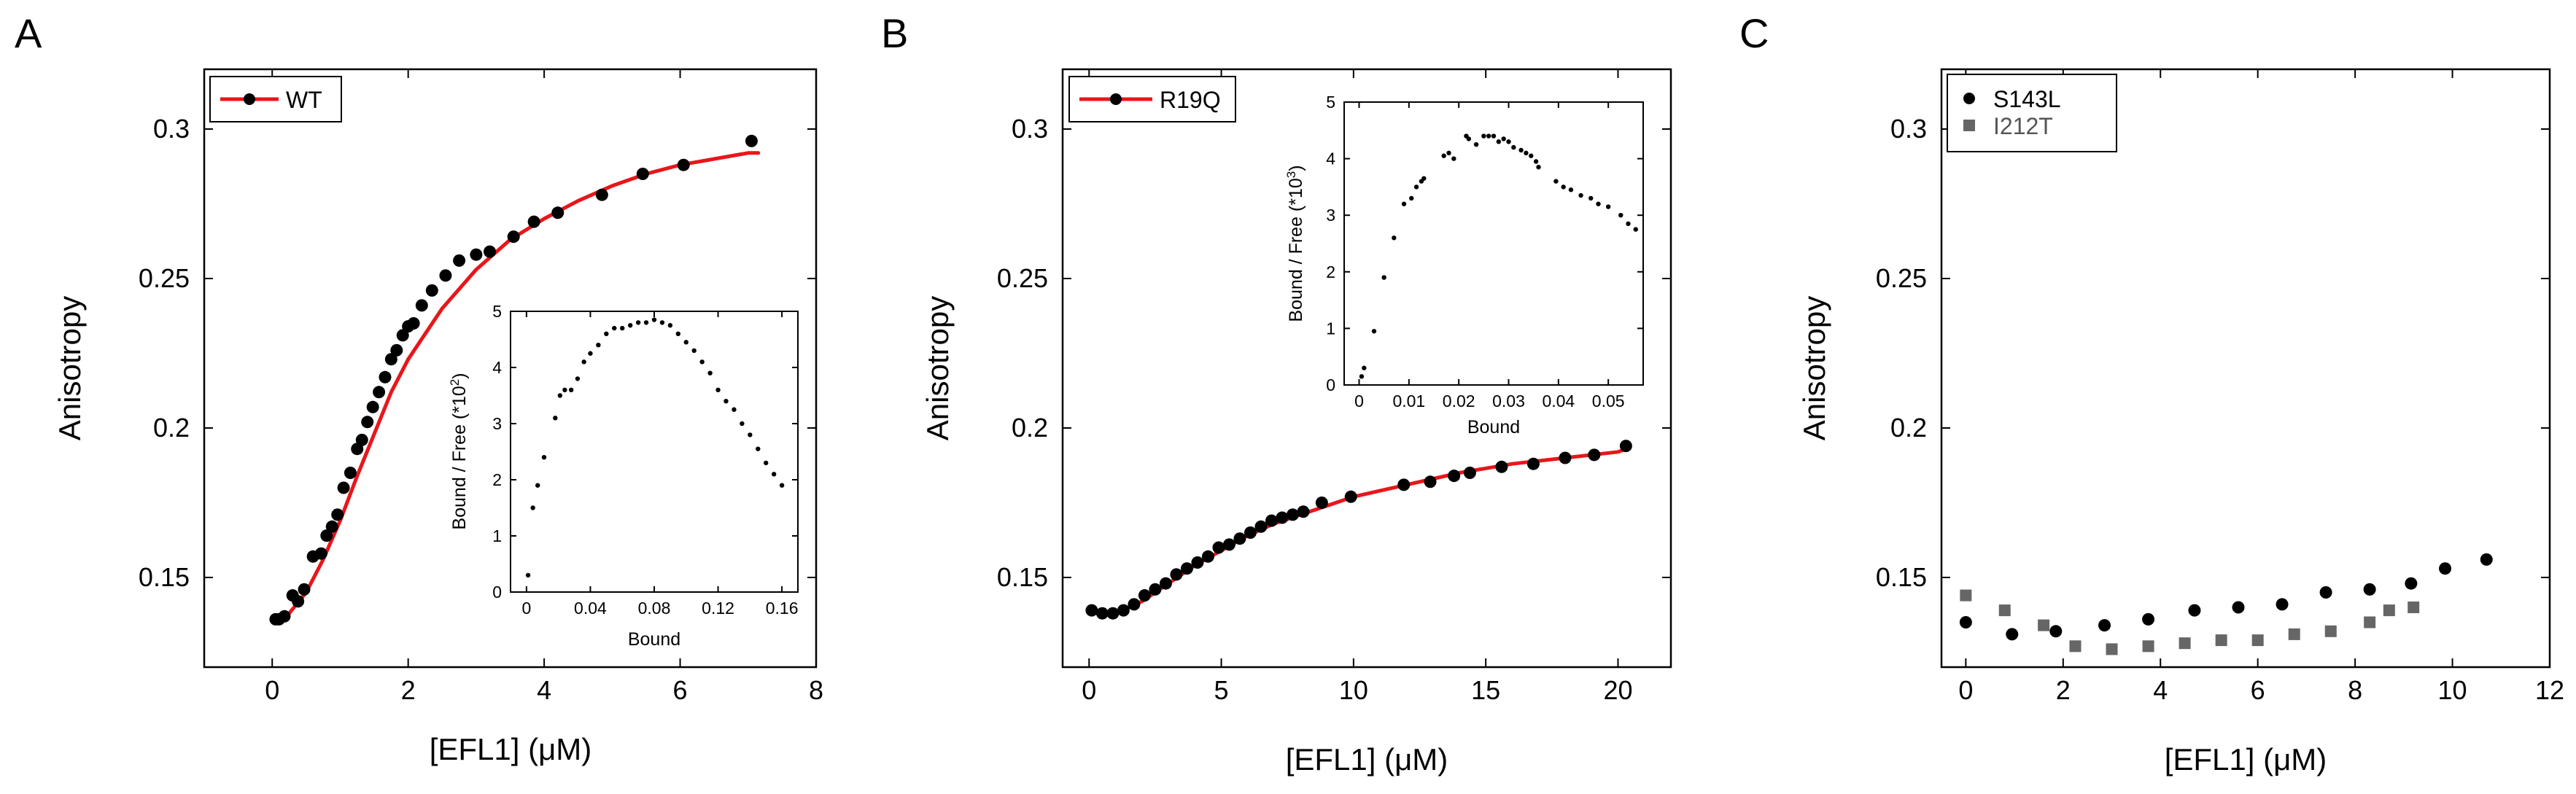 This screenshot has height=794, width=2576. What do you see at coordinates (250, 99) in the screenshot?
I see `legend-marker` at bounding box center [250, 99].